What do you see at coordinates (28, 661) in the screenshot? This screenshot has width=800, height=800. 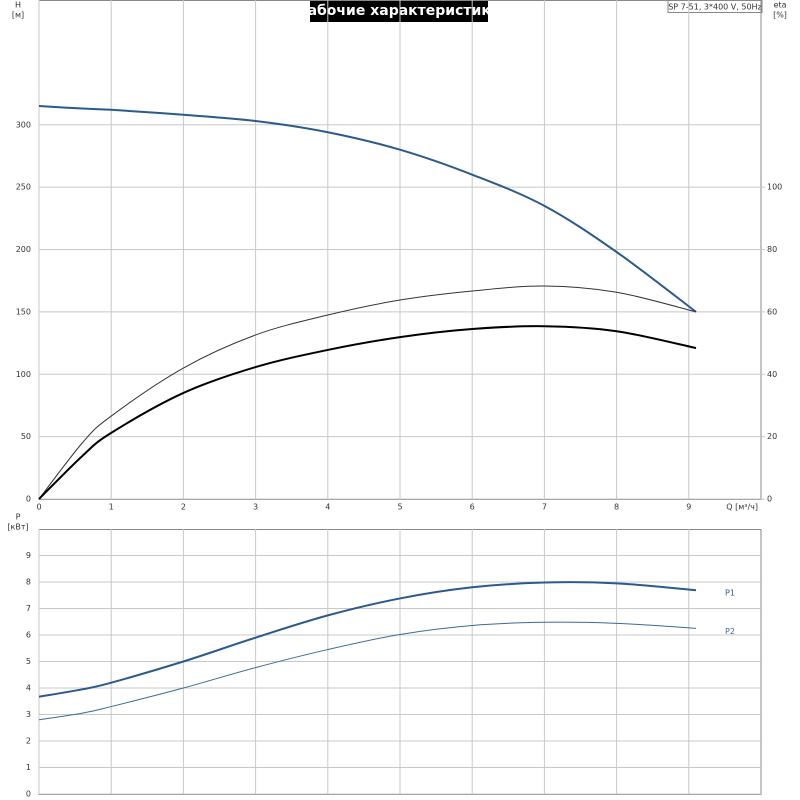 I see `y-tick-label: 5` at bounding box center [28, 661].